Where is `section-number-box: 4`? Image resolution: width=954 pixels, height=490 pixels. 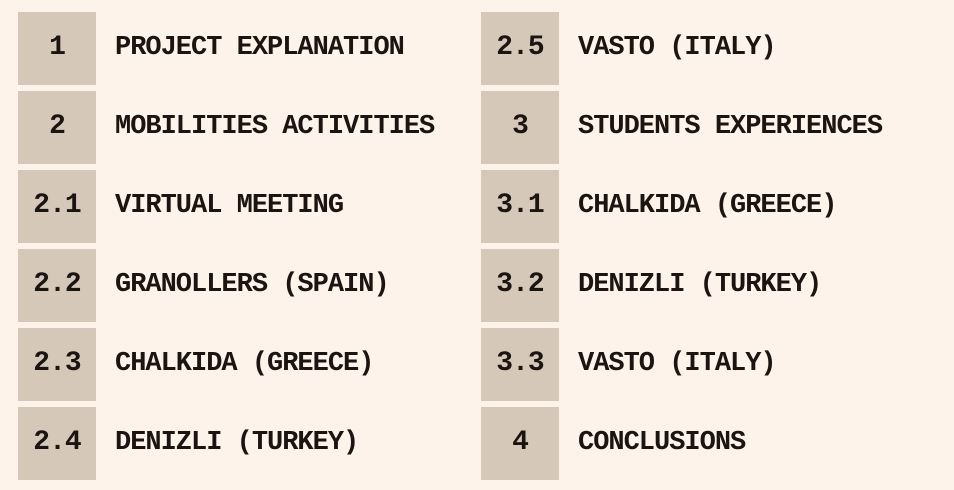 section-number-box: 4 is located at coordinates (520, 443).